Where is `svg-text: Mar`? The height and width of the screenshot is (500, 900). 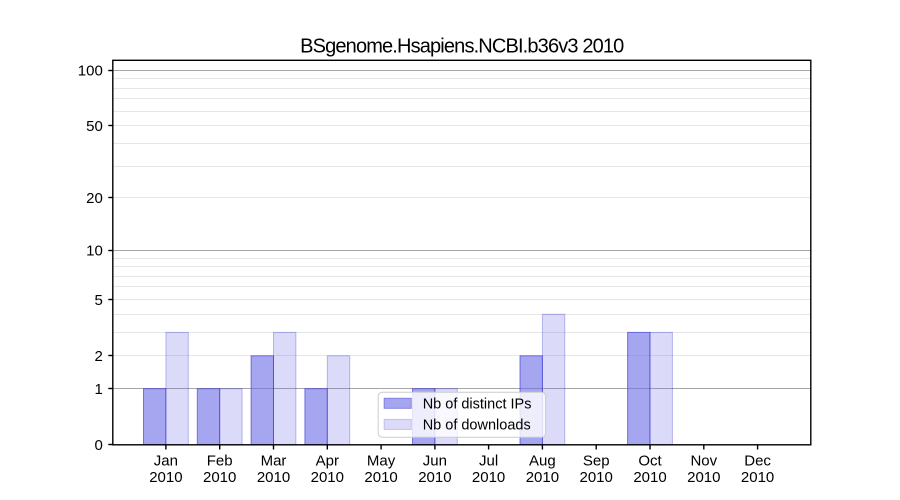 svg-text: Mar is located at coordinates (274, 461).